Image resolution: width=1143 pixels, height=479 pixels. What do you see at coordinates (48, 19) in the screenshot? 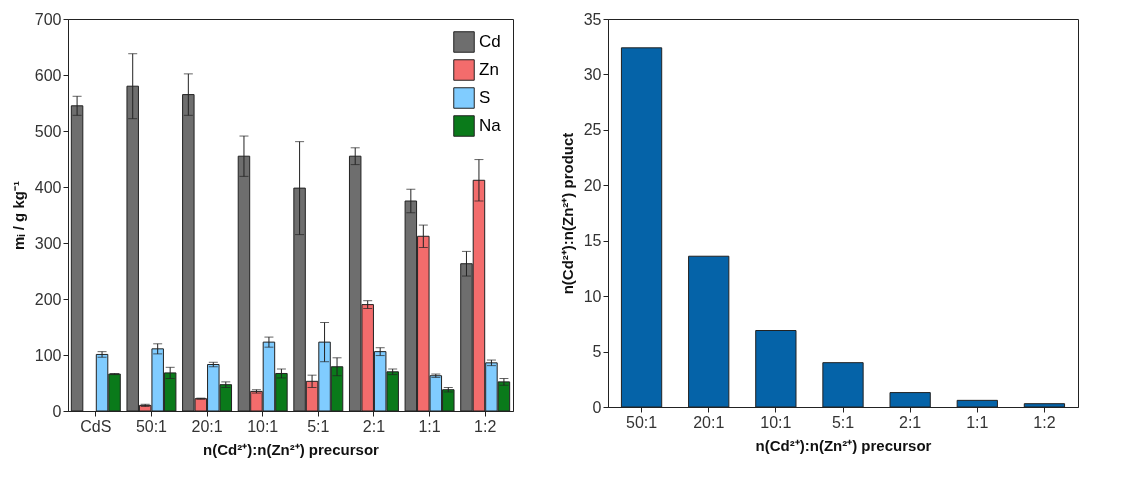
I see `y-tick-label: 700` at bounding box center [48, 19].